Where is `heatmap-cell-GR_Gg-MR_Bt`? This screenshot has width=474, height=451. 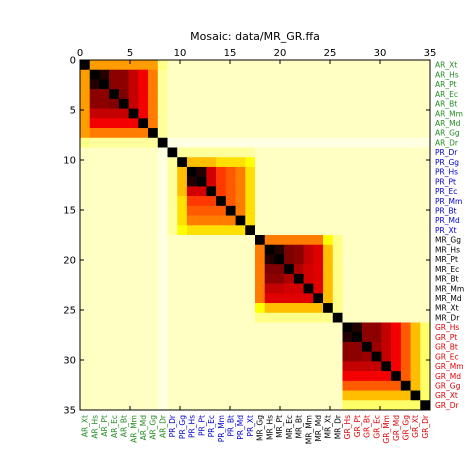
heatmap-cell-GR_Gg-MR_Bt is located at coordinates (298, 385).